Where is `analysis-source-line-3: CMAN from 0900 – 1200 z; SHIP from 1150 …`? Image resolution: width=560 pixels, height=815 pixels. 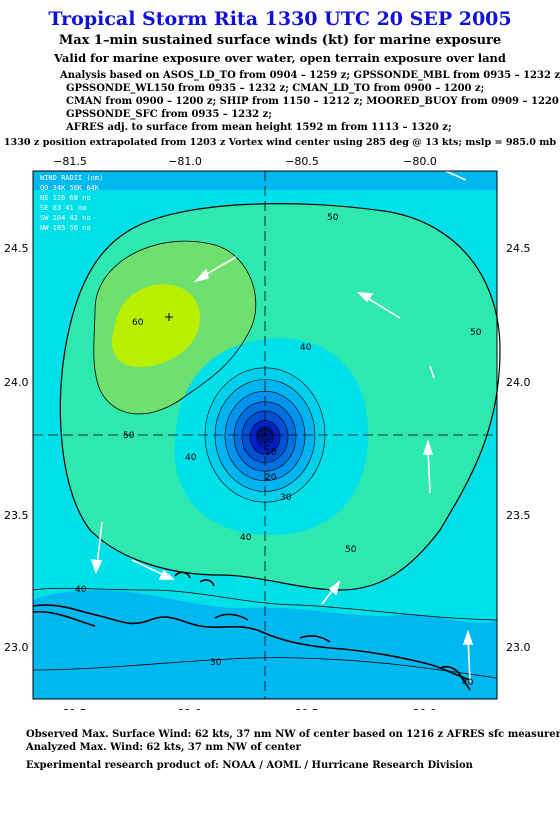 analysis-source-line-3: CMAN from 0900 – 1200 z; SHIP from 1150 … is located at coordinates (313, 101).